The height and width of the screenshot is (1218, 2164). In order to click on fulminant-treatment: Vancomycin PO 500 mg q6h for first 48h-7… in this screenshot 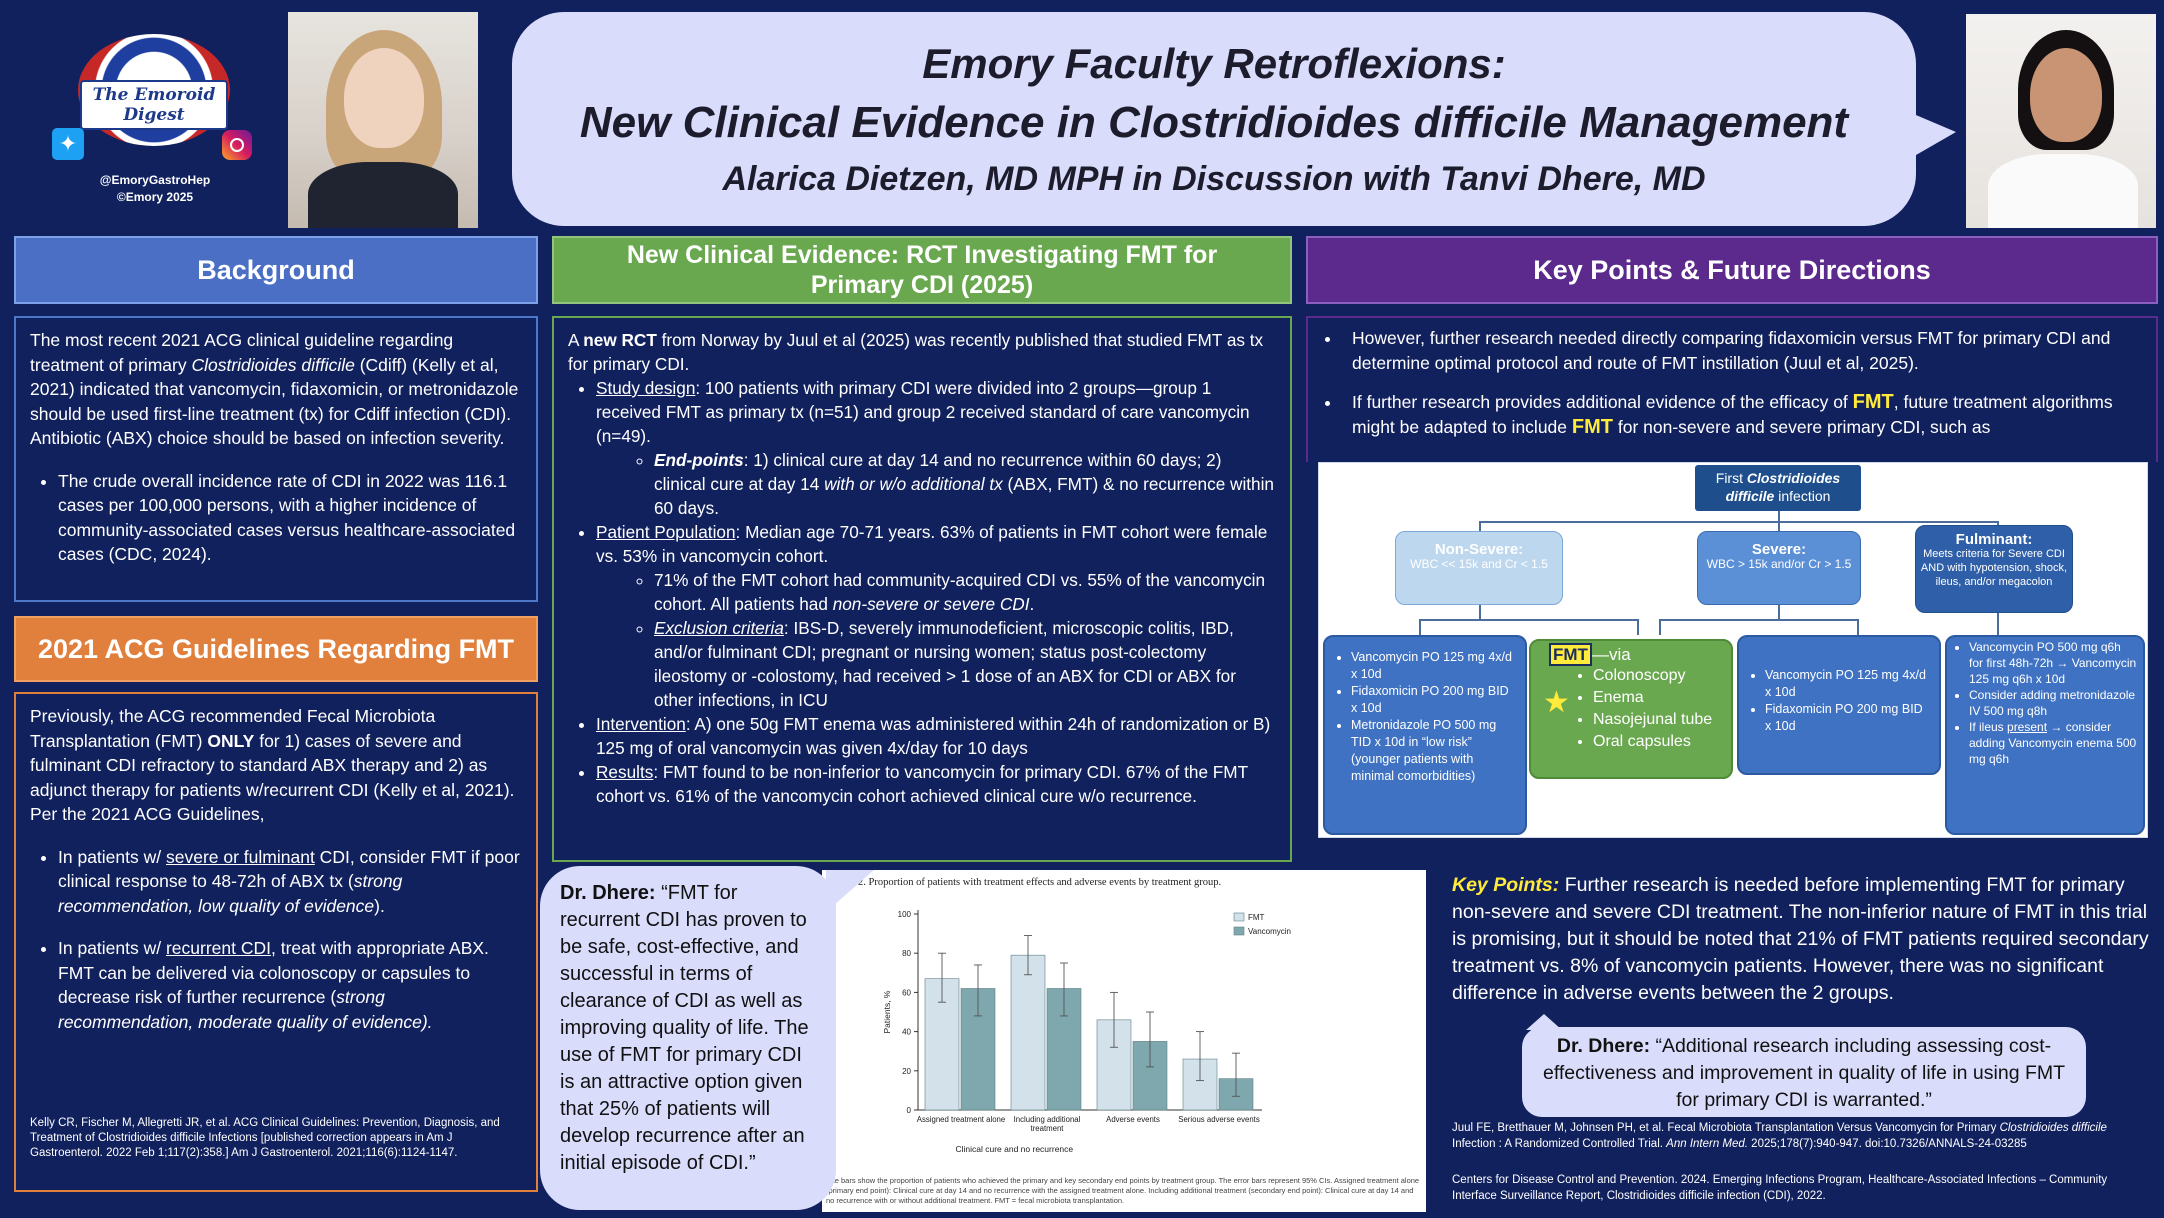, I will do `click(2045, 735)`.